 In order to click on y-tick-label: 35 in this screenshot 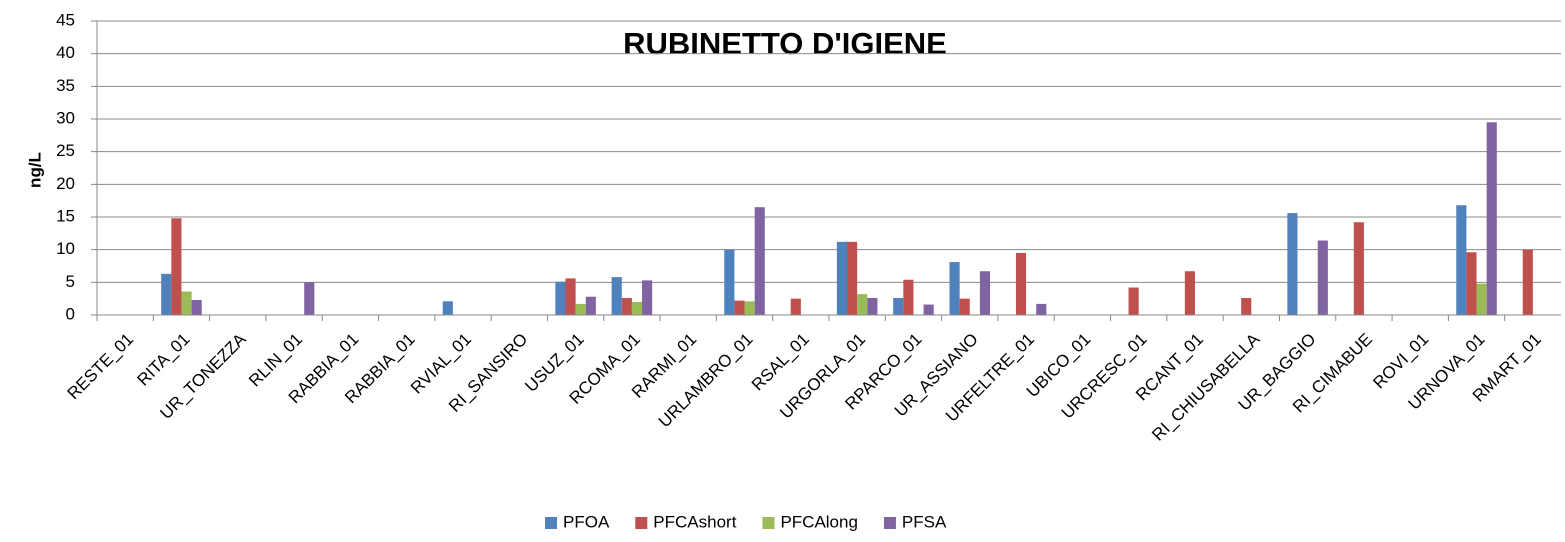, I will do `click(65, 85)`.